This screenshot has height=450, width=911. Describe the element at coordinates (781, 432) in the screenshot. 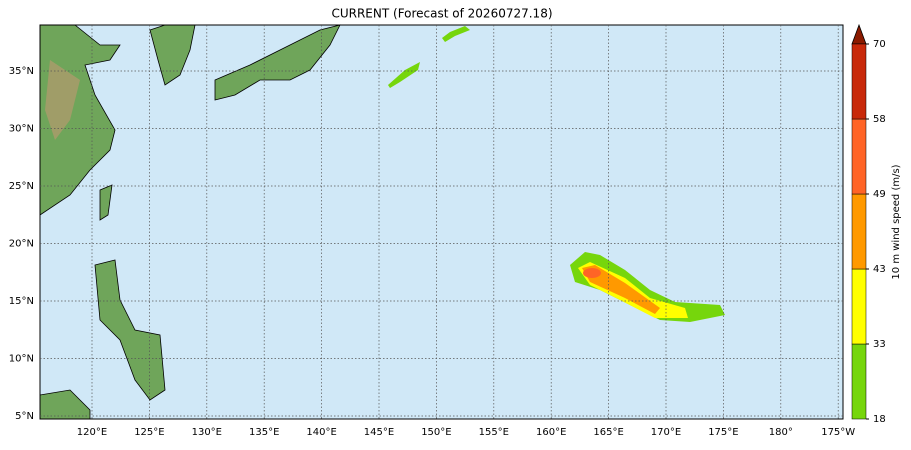

I see `lon-label: 180°` at that location.